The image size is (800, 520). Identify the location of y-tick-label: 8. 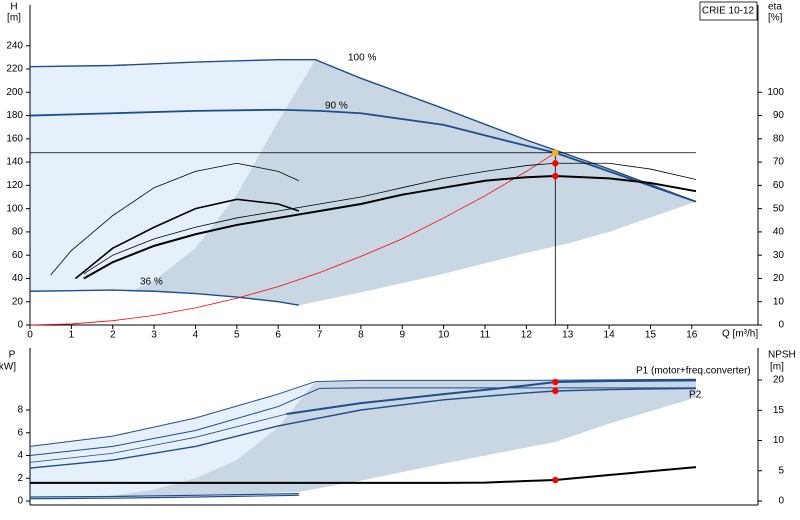
(20, 410).